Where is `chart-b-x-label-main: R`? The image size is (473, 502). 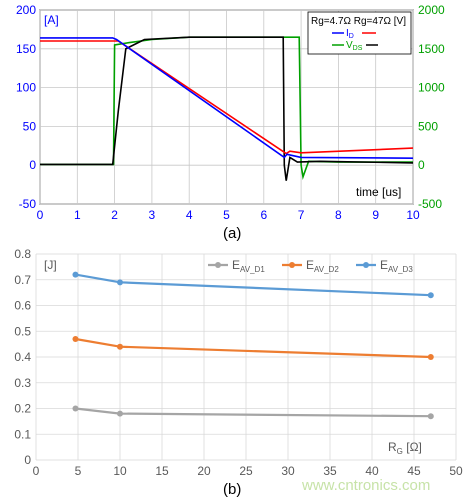 chart-b-x-label-main: R is located at coordinates (392, 447).